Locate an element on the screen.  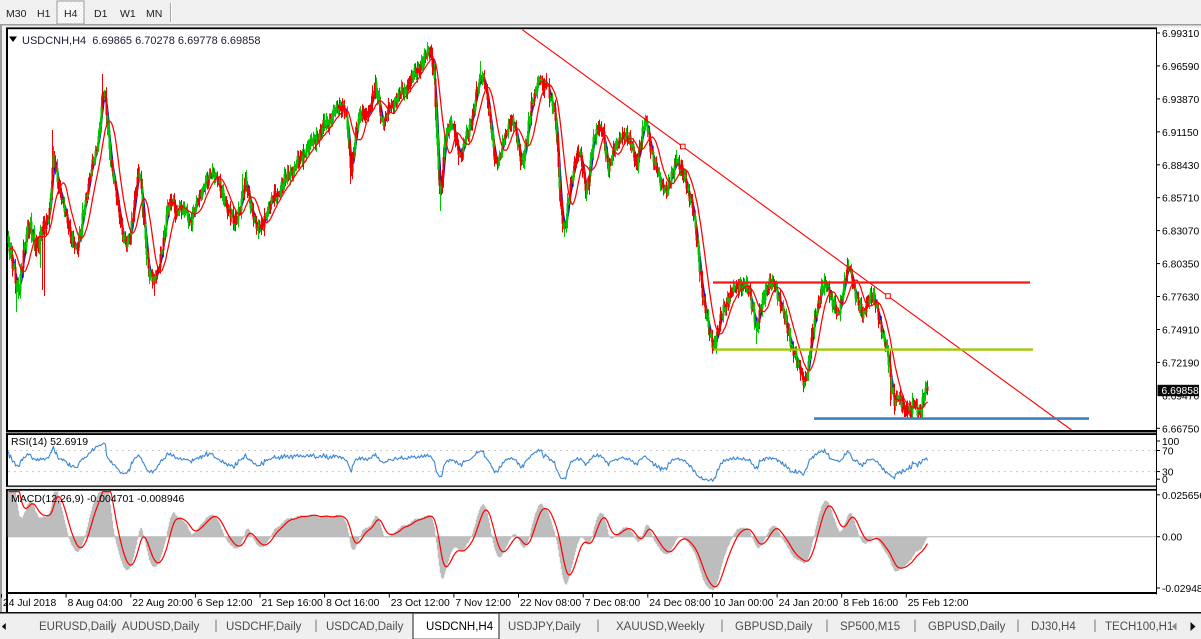
svg-text: 24 Jul 2018 is located at coordinates (30, 603).